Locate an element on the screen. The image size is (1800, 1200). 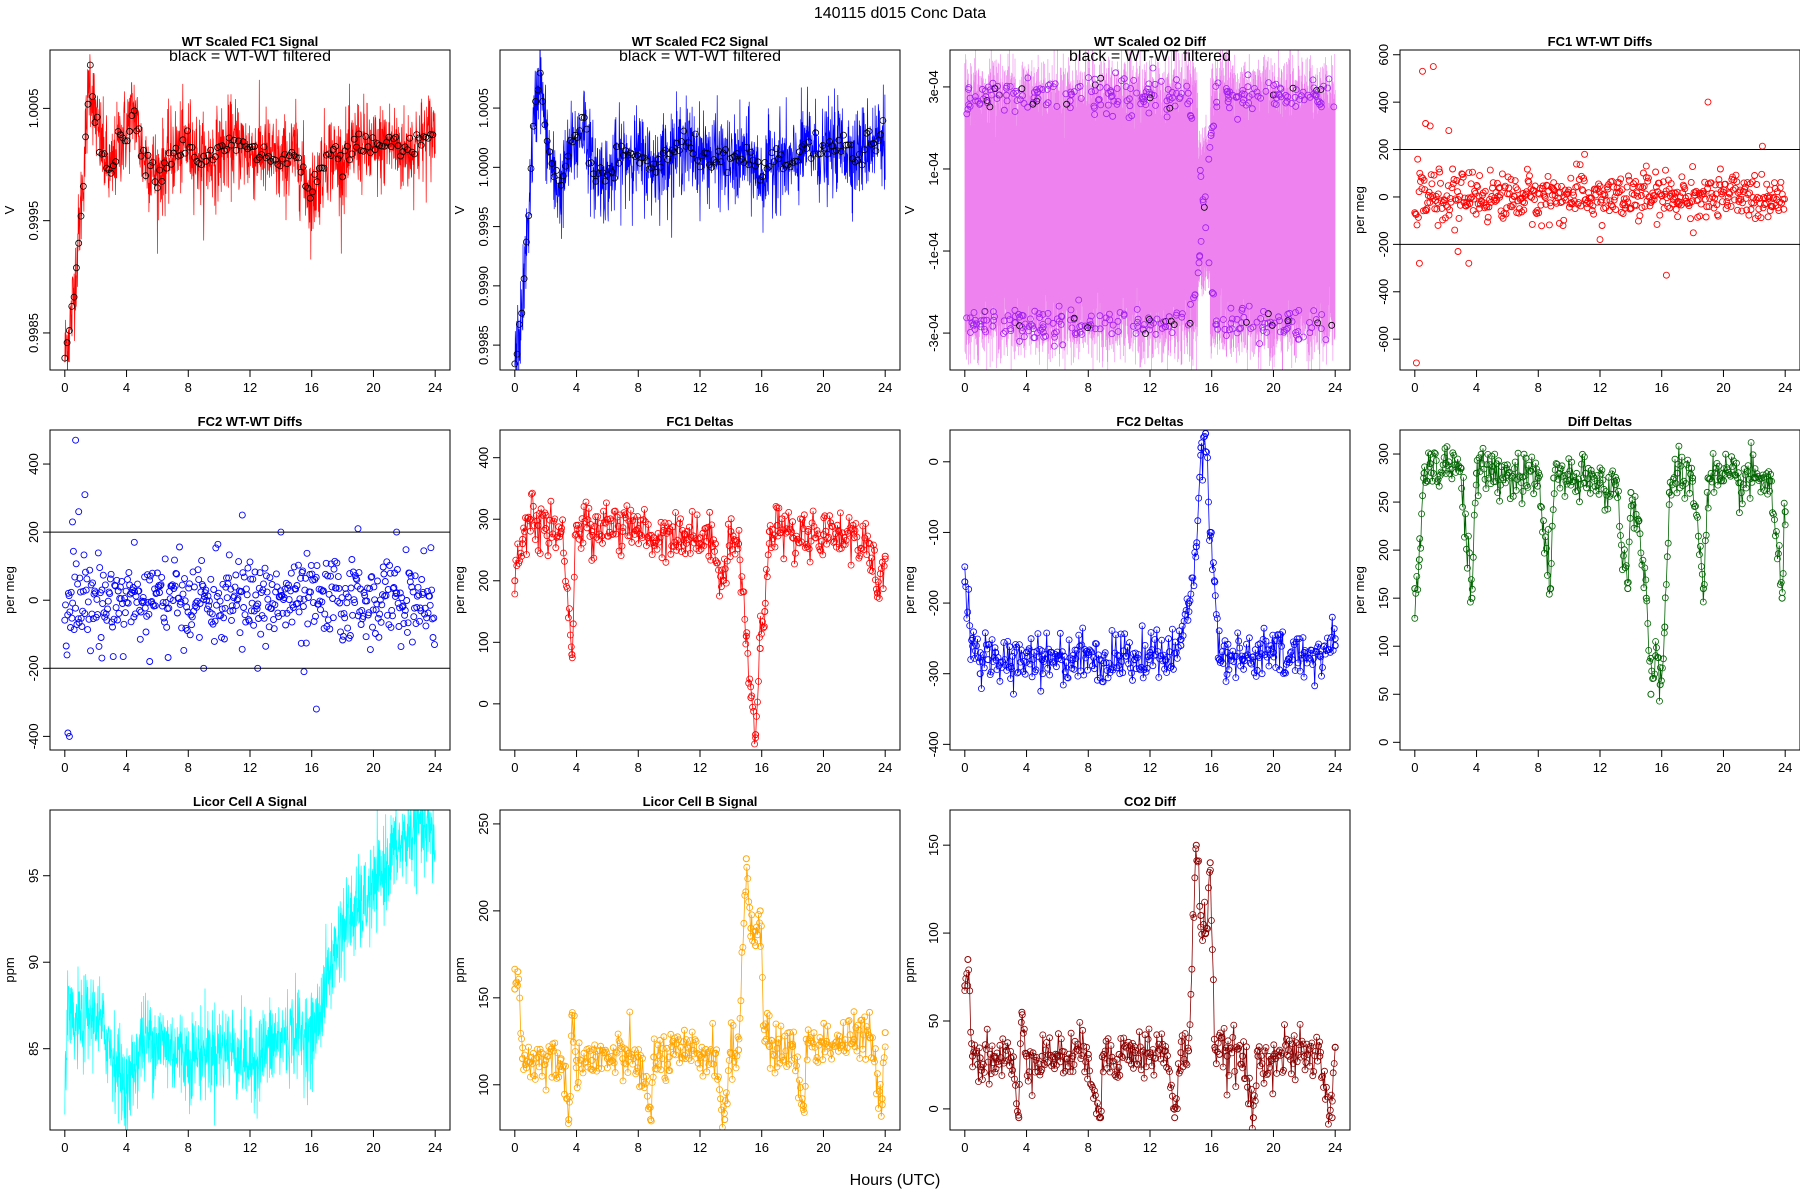
panel-title: CO2 Diff is located at coordinates (1150, 801).